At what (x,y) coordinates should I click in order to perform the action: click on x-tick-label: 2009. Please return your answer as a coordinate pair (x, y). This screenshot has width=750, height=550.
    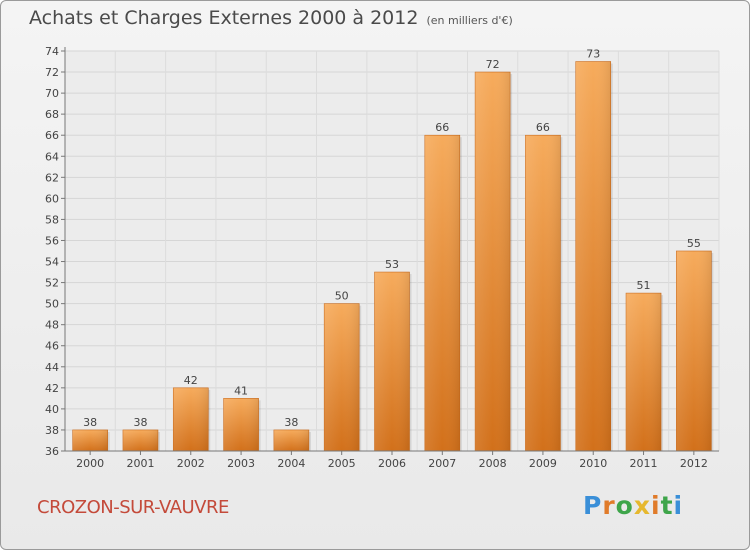
    Looking at the image, I should click on (543, 463).